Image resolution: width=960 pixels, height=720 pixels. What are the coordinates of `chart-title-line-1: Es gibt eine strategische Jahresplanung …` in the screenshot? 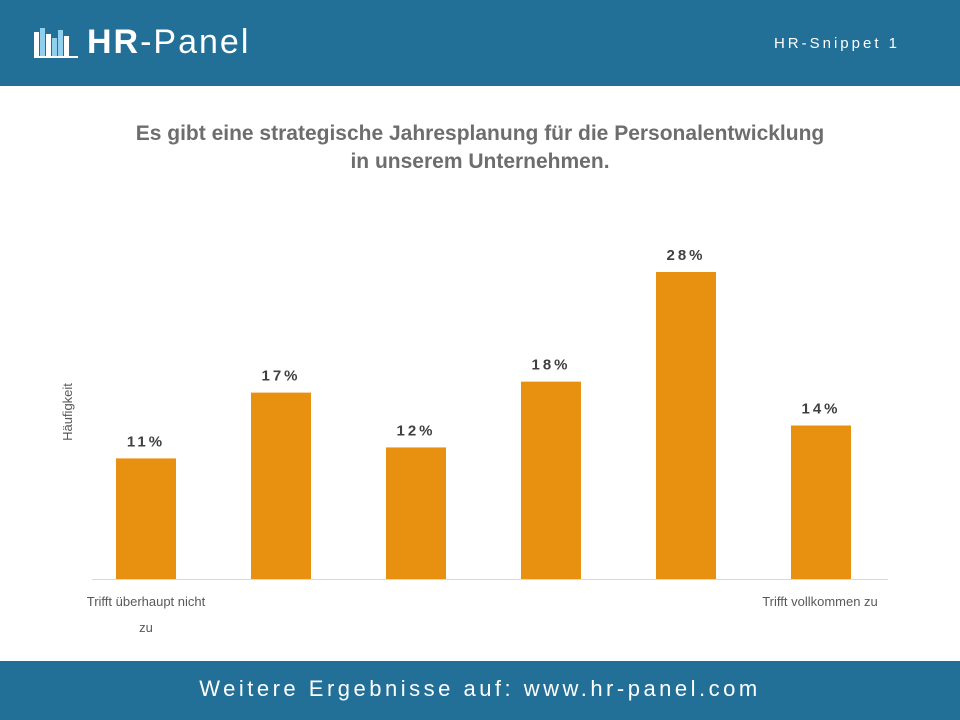 It's located at (480, 133).